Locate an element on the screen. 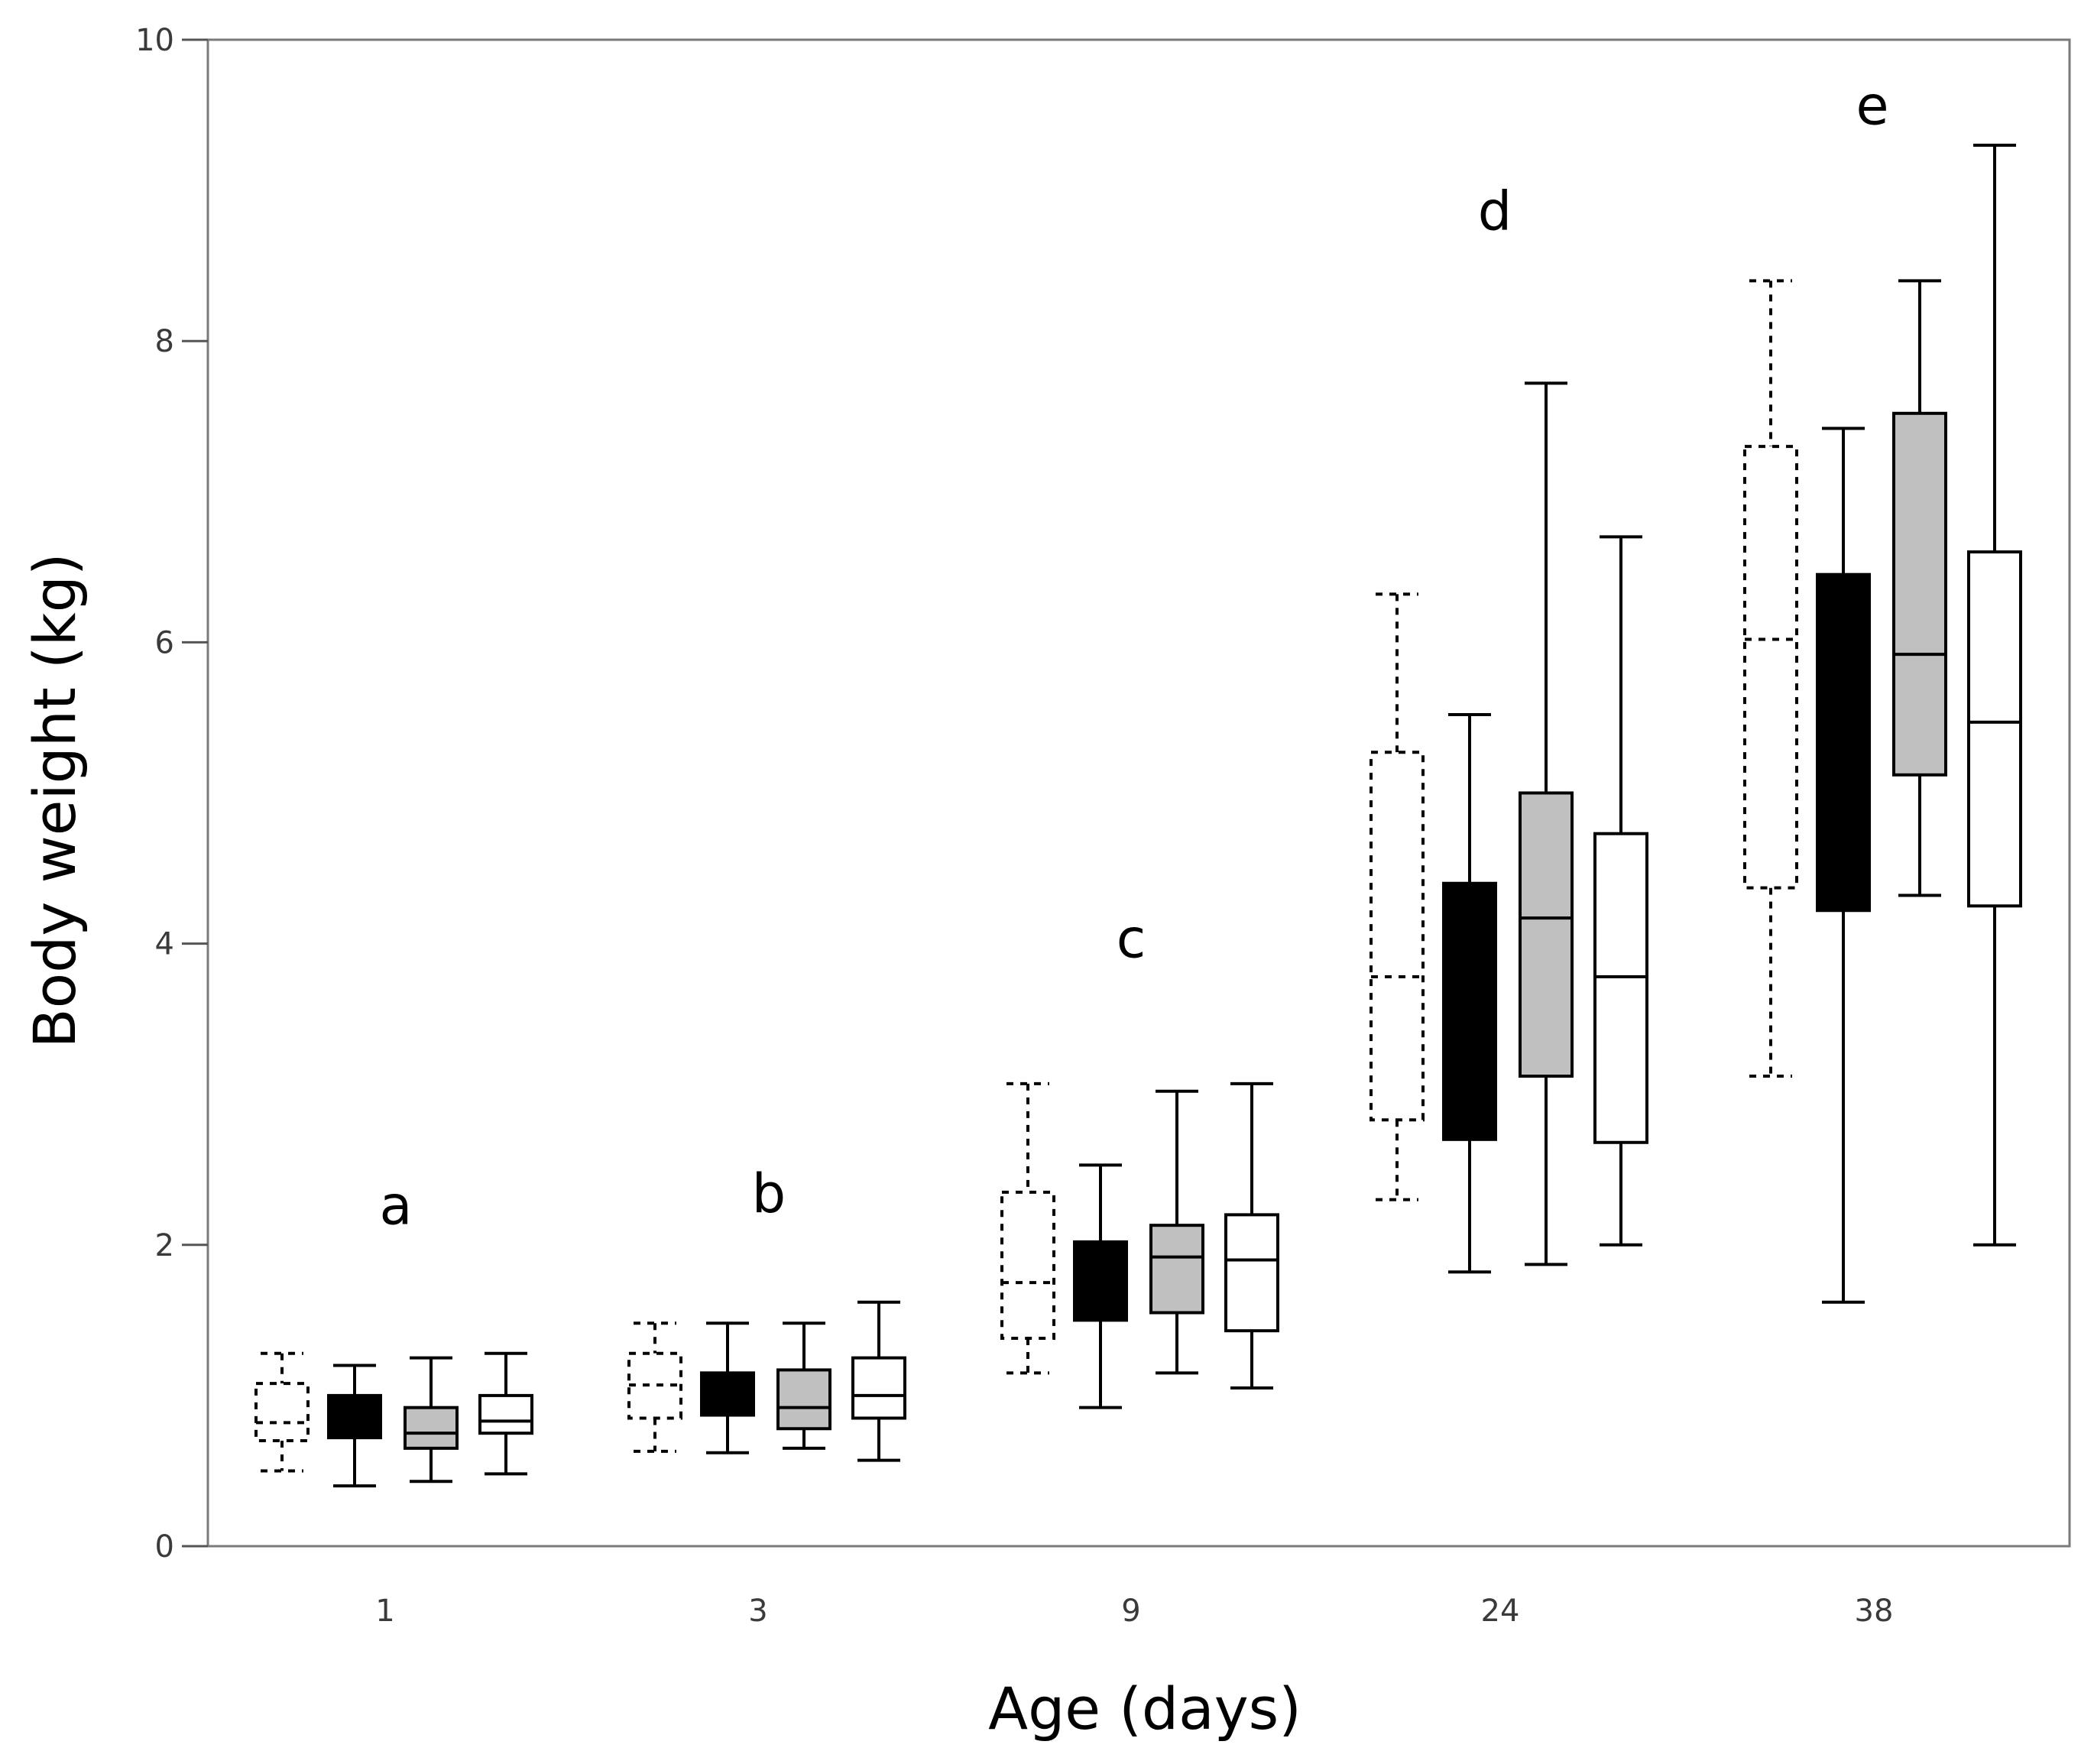 The width and height of the screenshot is (2094, 1764). group-letter: e is located at coordinates (1872, 106).